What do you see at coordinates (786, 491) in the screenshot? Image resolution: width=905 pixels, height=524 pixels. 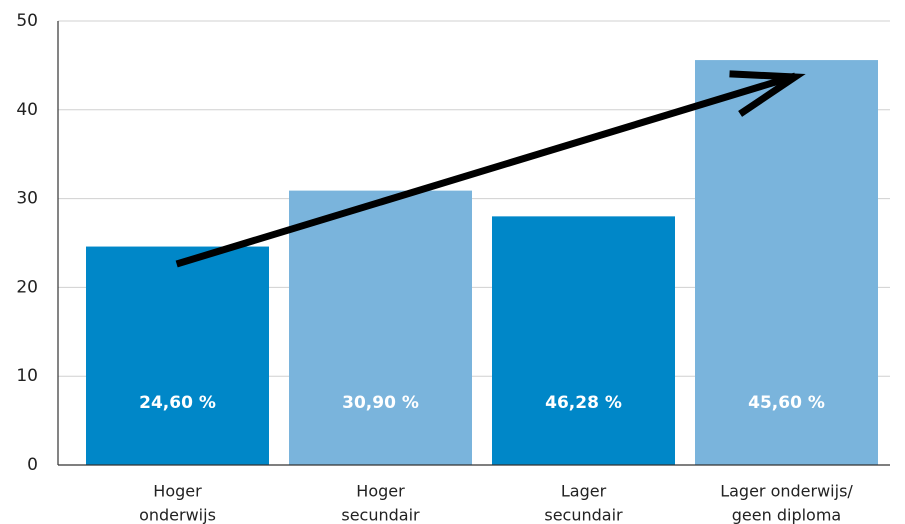 I see `x-tick-label: Lager onderwijs/` at bounding box center [786, 491].